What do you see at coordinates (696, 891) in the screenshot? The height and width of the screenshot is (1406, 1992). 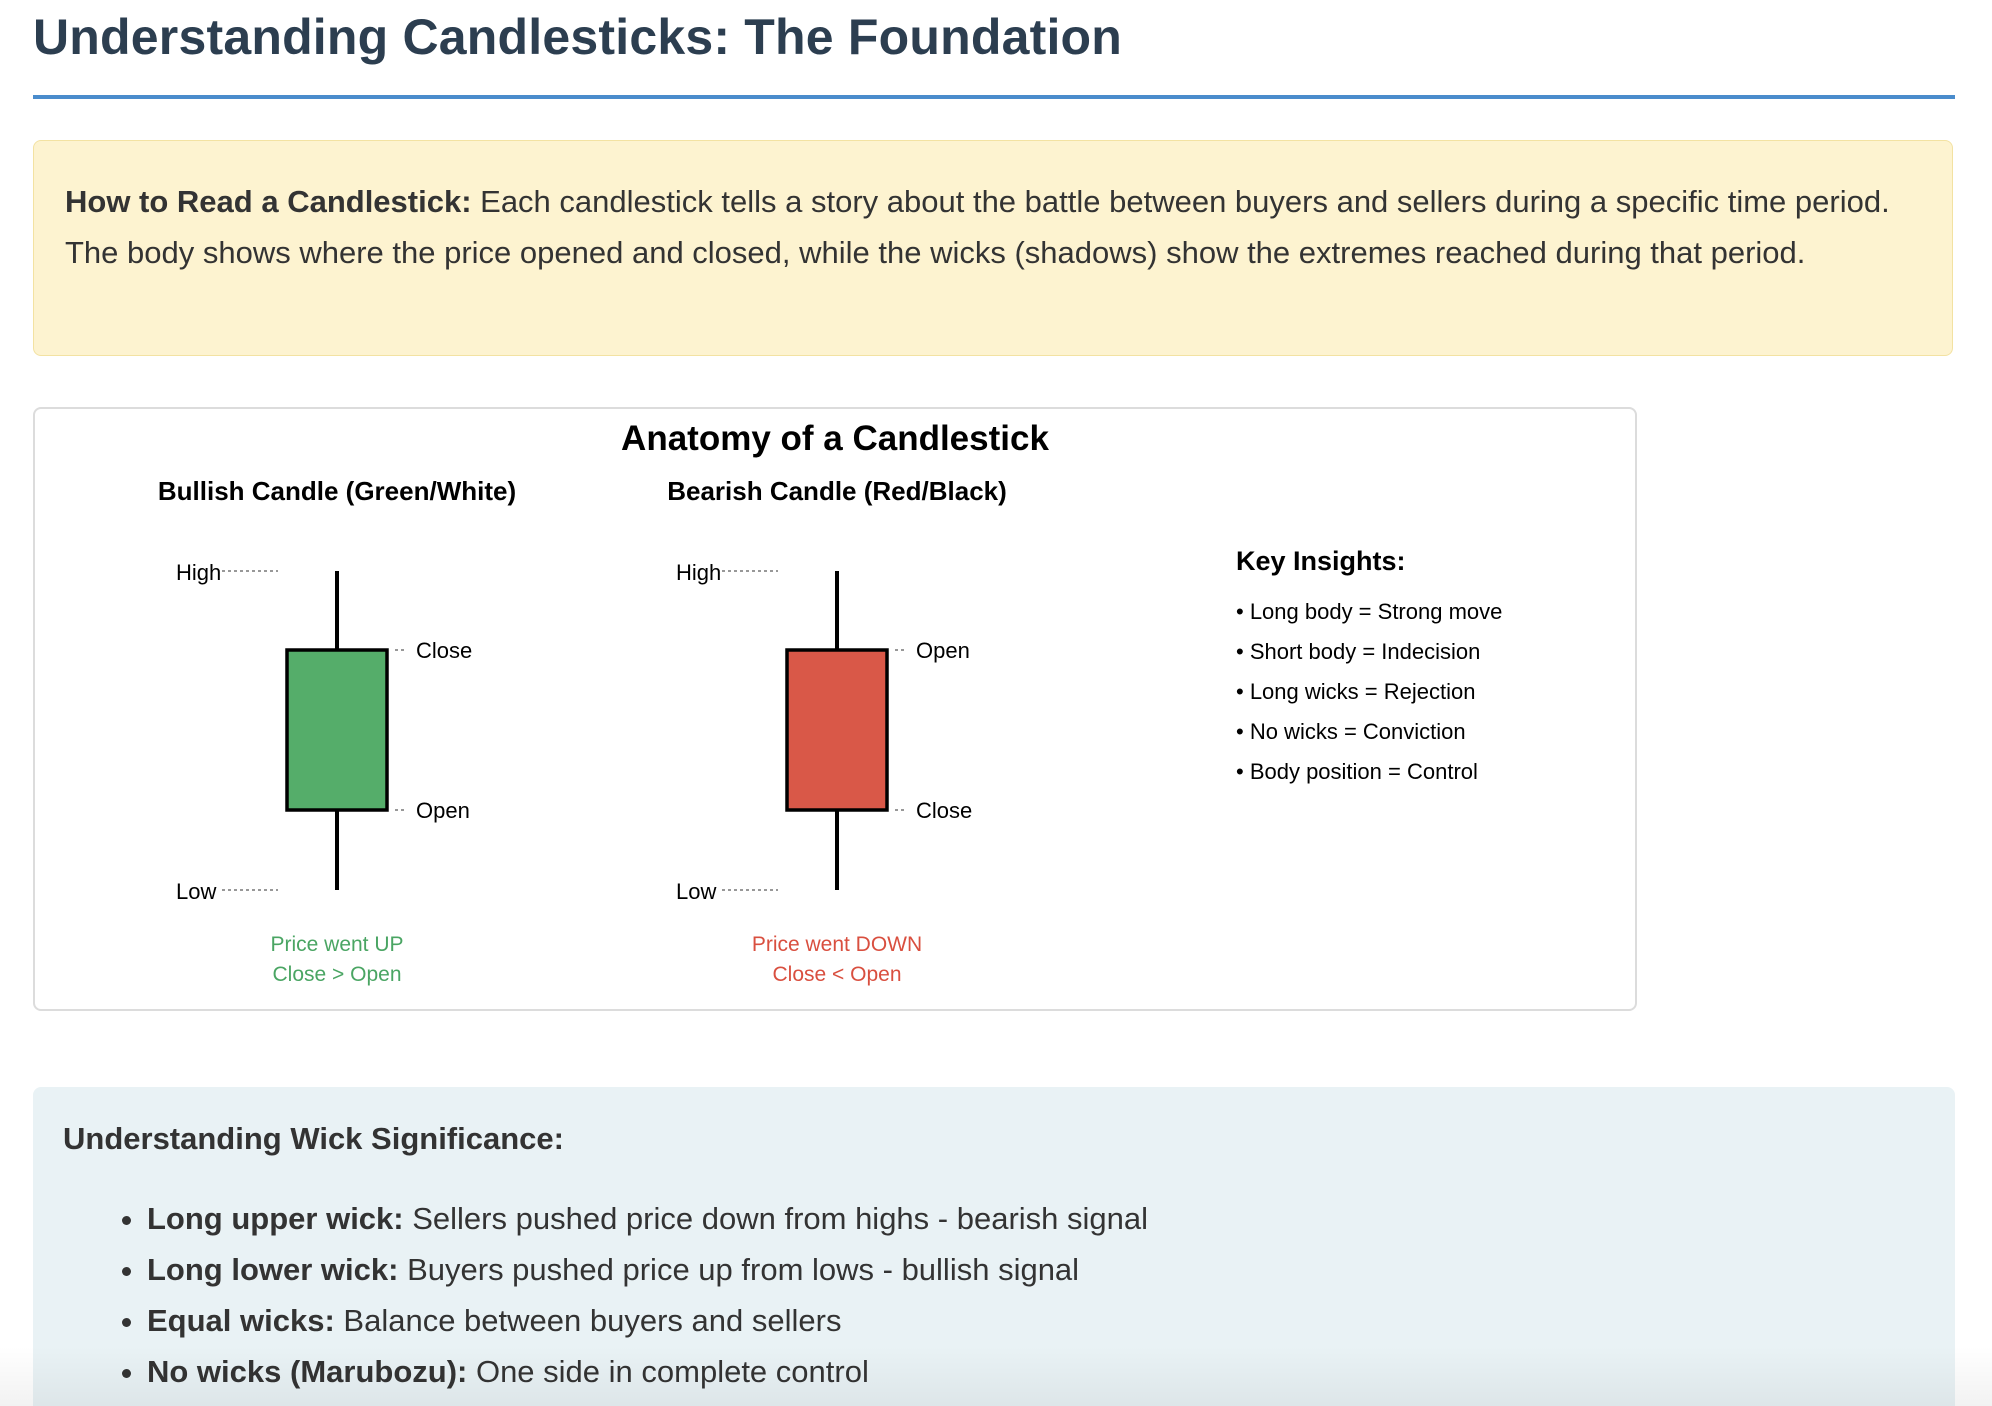 I see `bearish-low-label: Low` at bounding box center [696, 891].